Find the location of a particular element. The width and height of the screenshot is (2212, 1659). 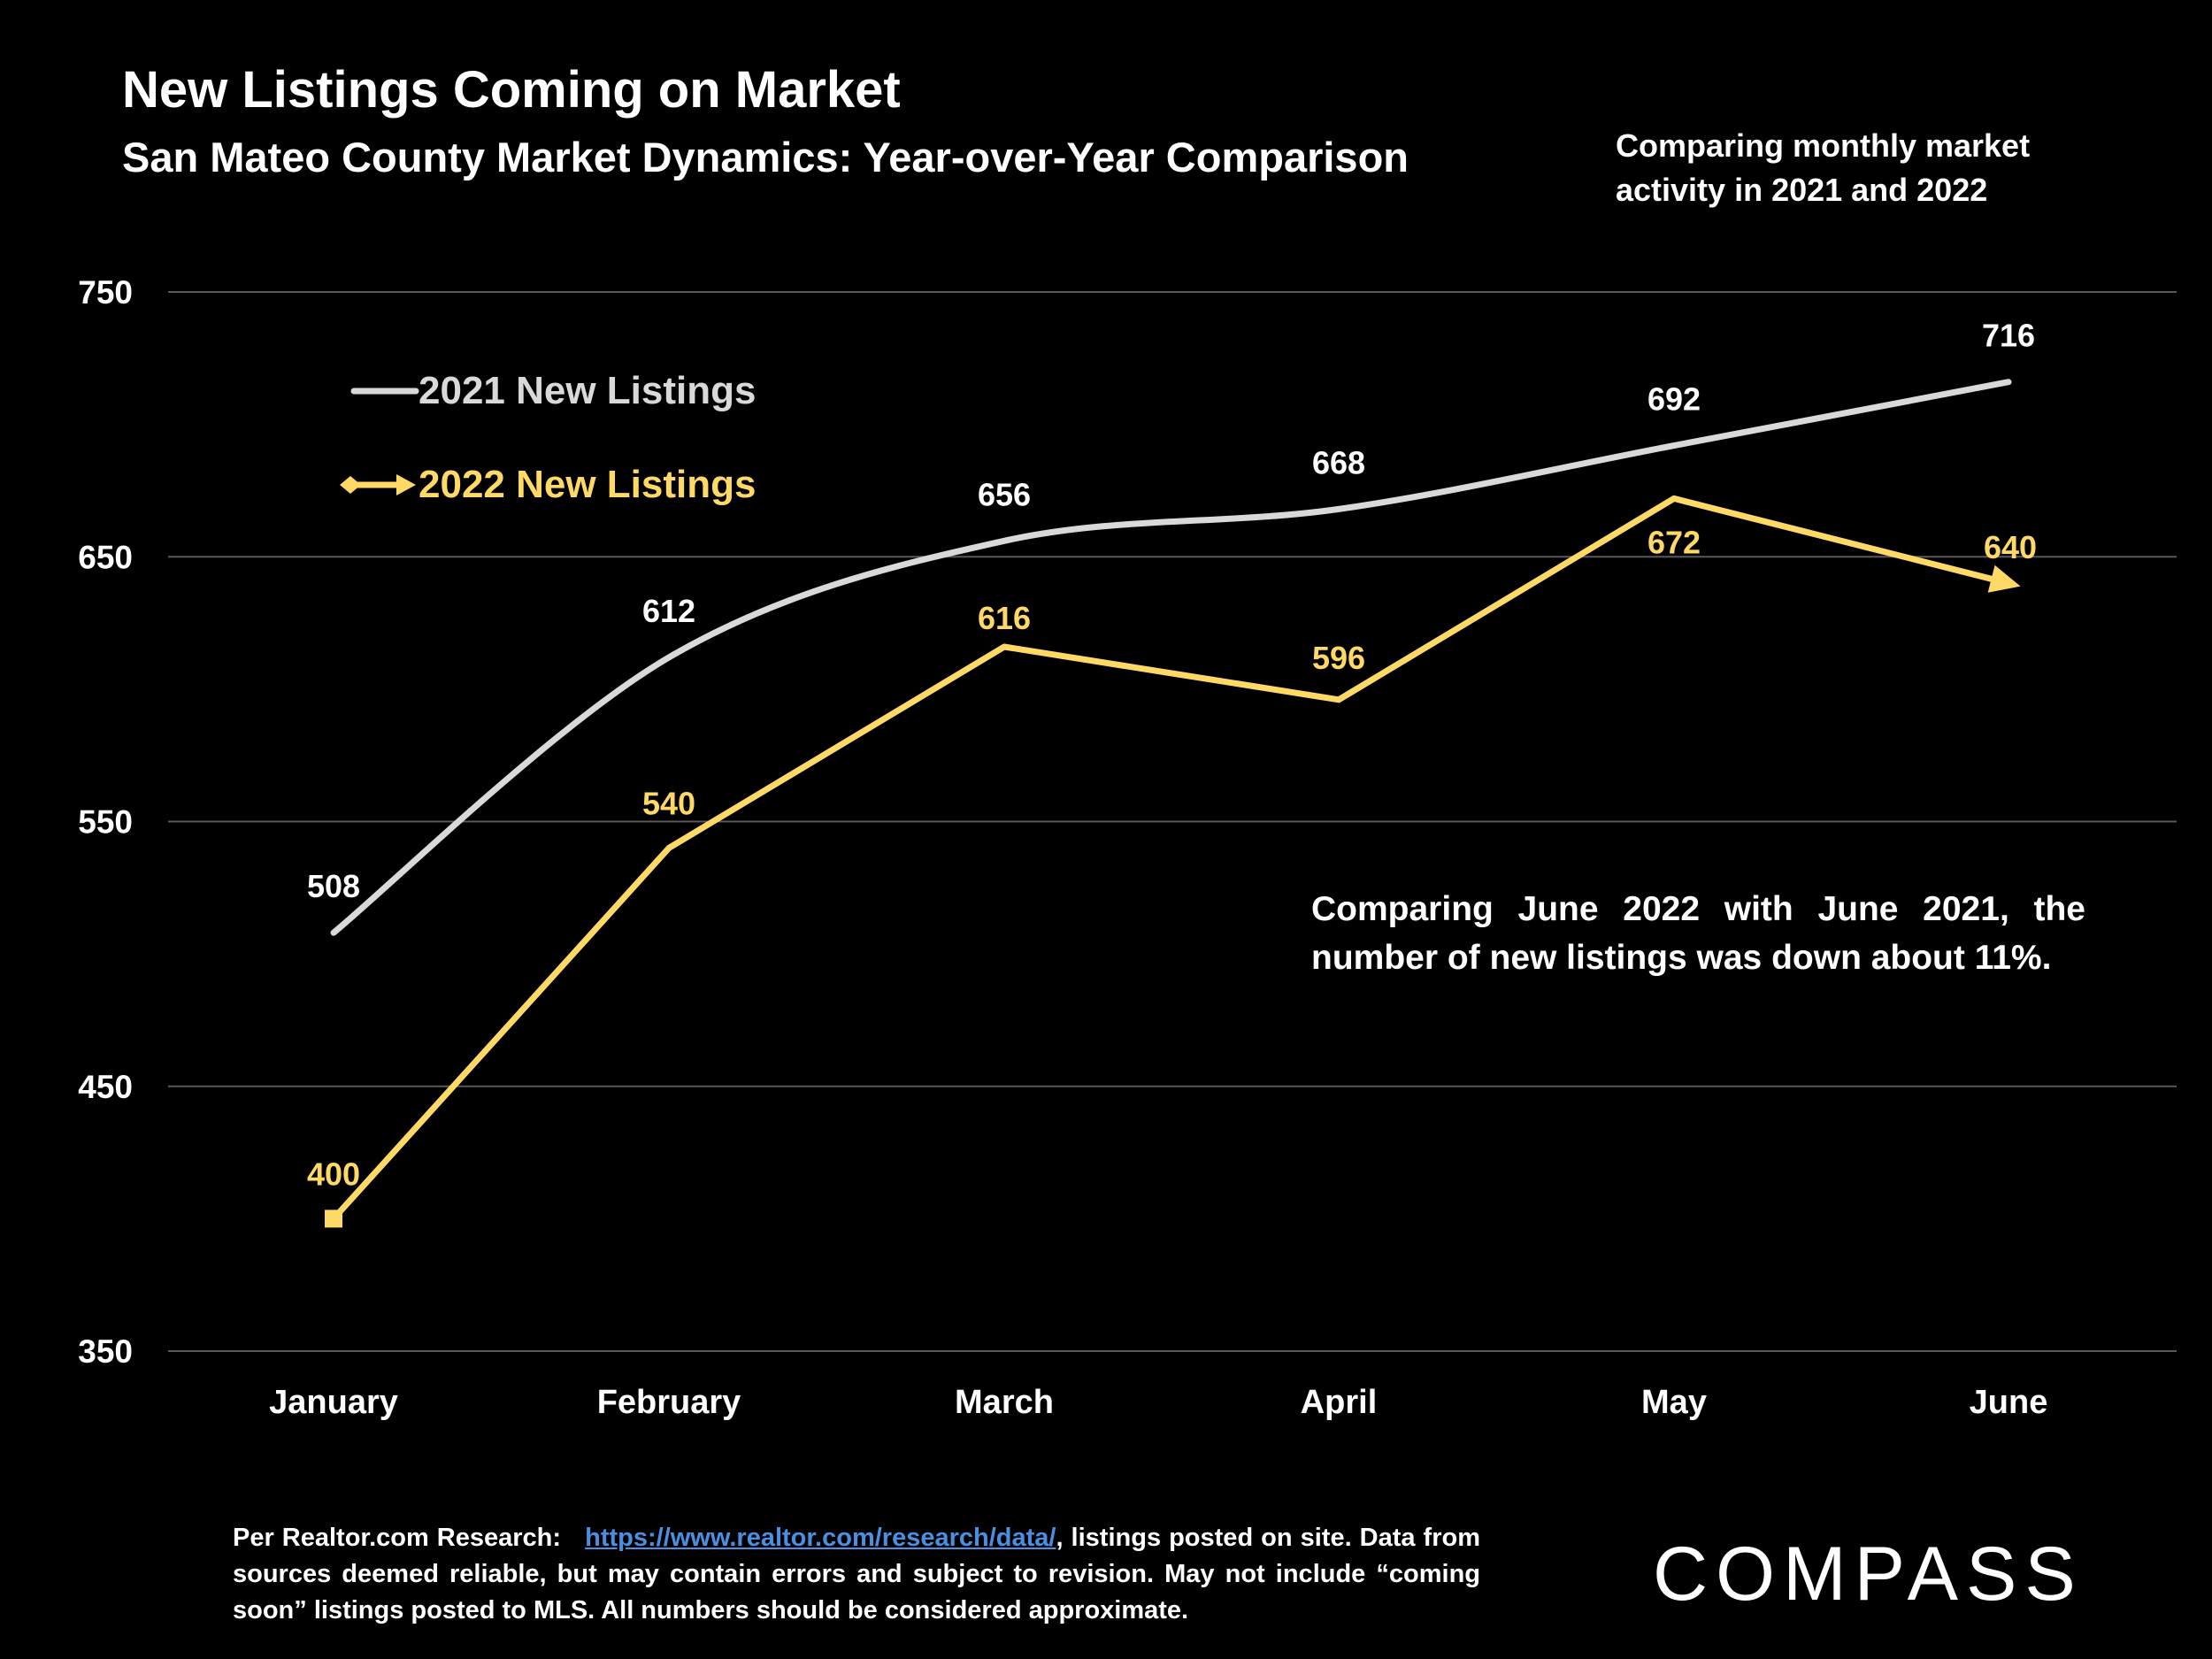

series-2022-start-marker is located at coordinates (334, 1219).